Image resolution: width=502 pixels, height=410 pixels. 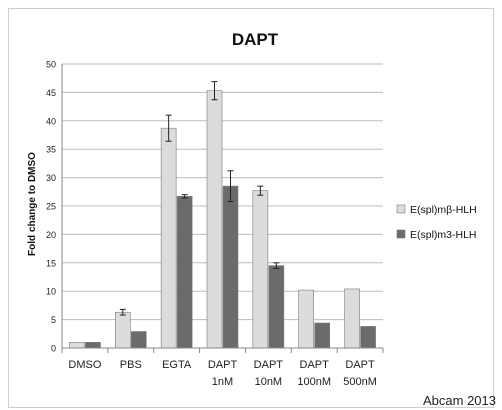 What do you see at coordinates (131, 365) in the screenshot?
I see `x-tick-label: PBS` at bounding box center [131, 365].